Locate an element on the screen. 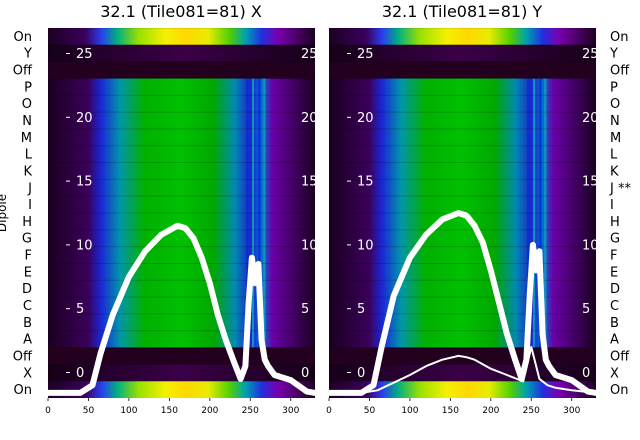 Image resolution: width=640 pixels, height=440 pixels. overlay-y-tick-label: 20 is located at coordinates (365, 118).